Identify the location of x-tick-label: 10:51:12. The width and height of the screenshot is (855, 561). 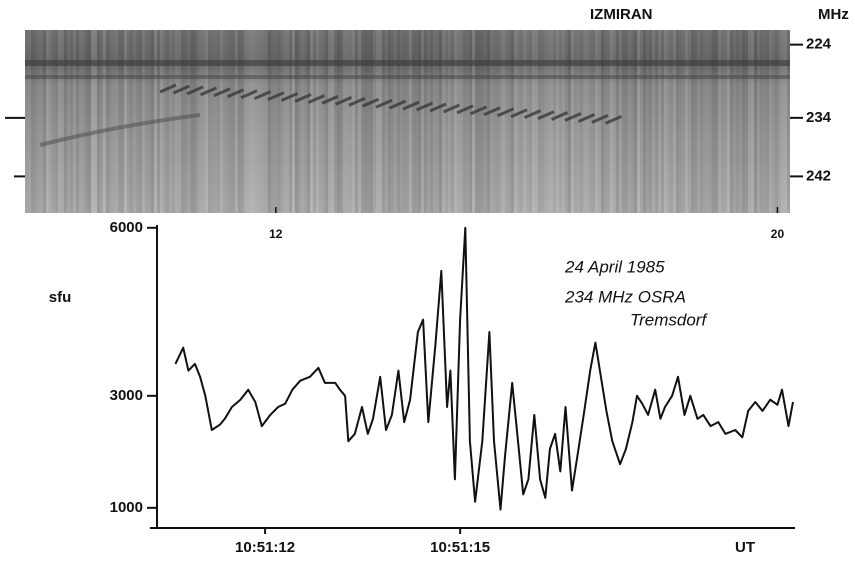
(265, 547).